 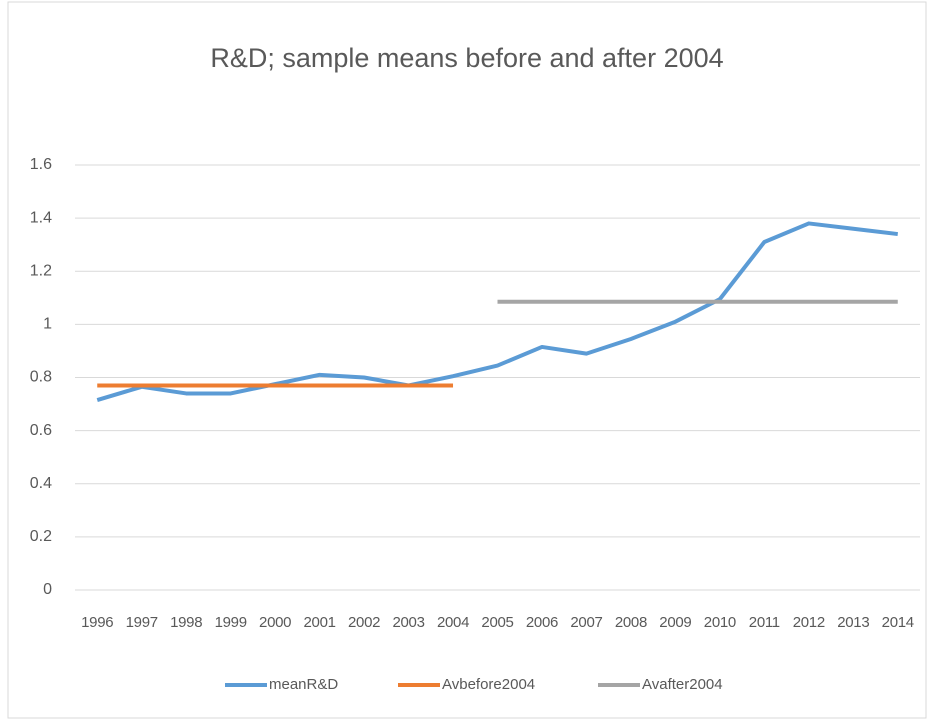 I want to click on x-tick-label: 2009, so click(x=675, y=622).